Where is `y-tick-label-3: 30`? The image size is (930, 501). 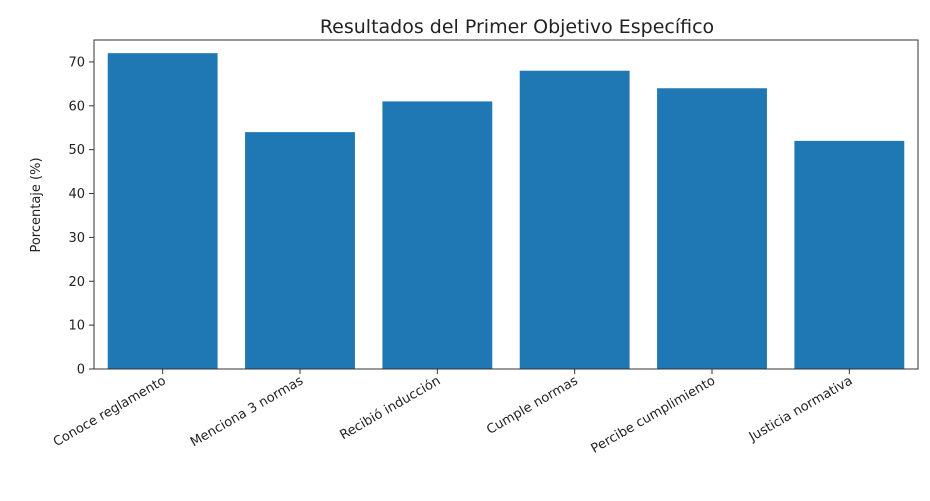
y-tick-label-3: 30 is located at coordinates (76, 238).